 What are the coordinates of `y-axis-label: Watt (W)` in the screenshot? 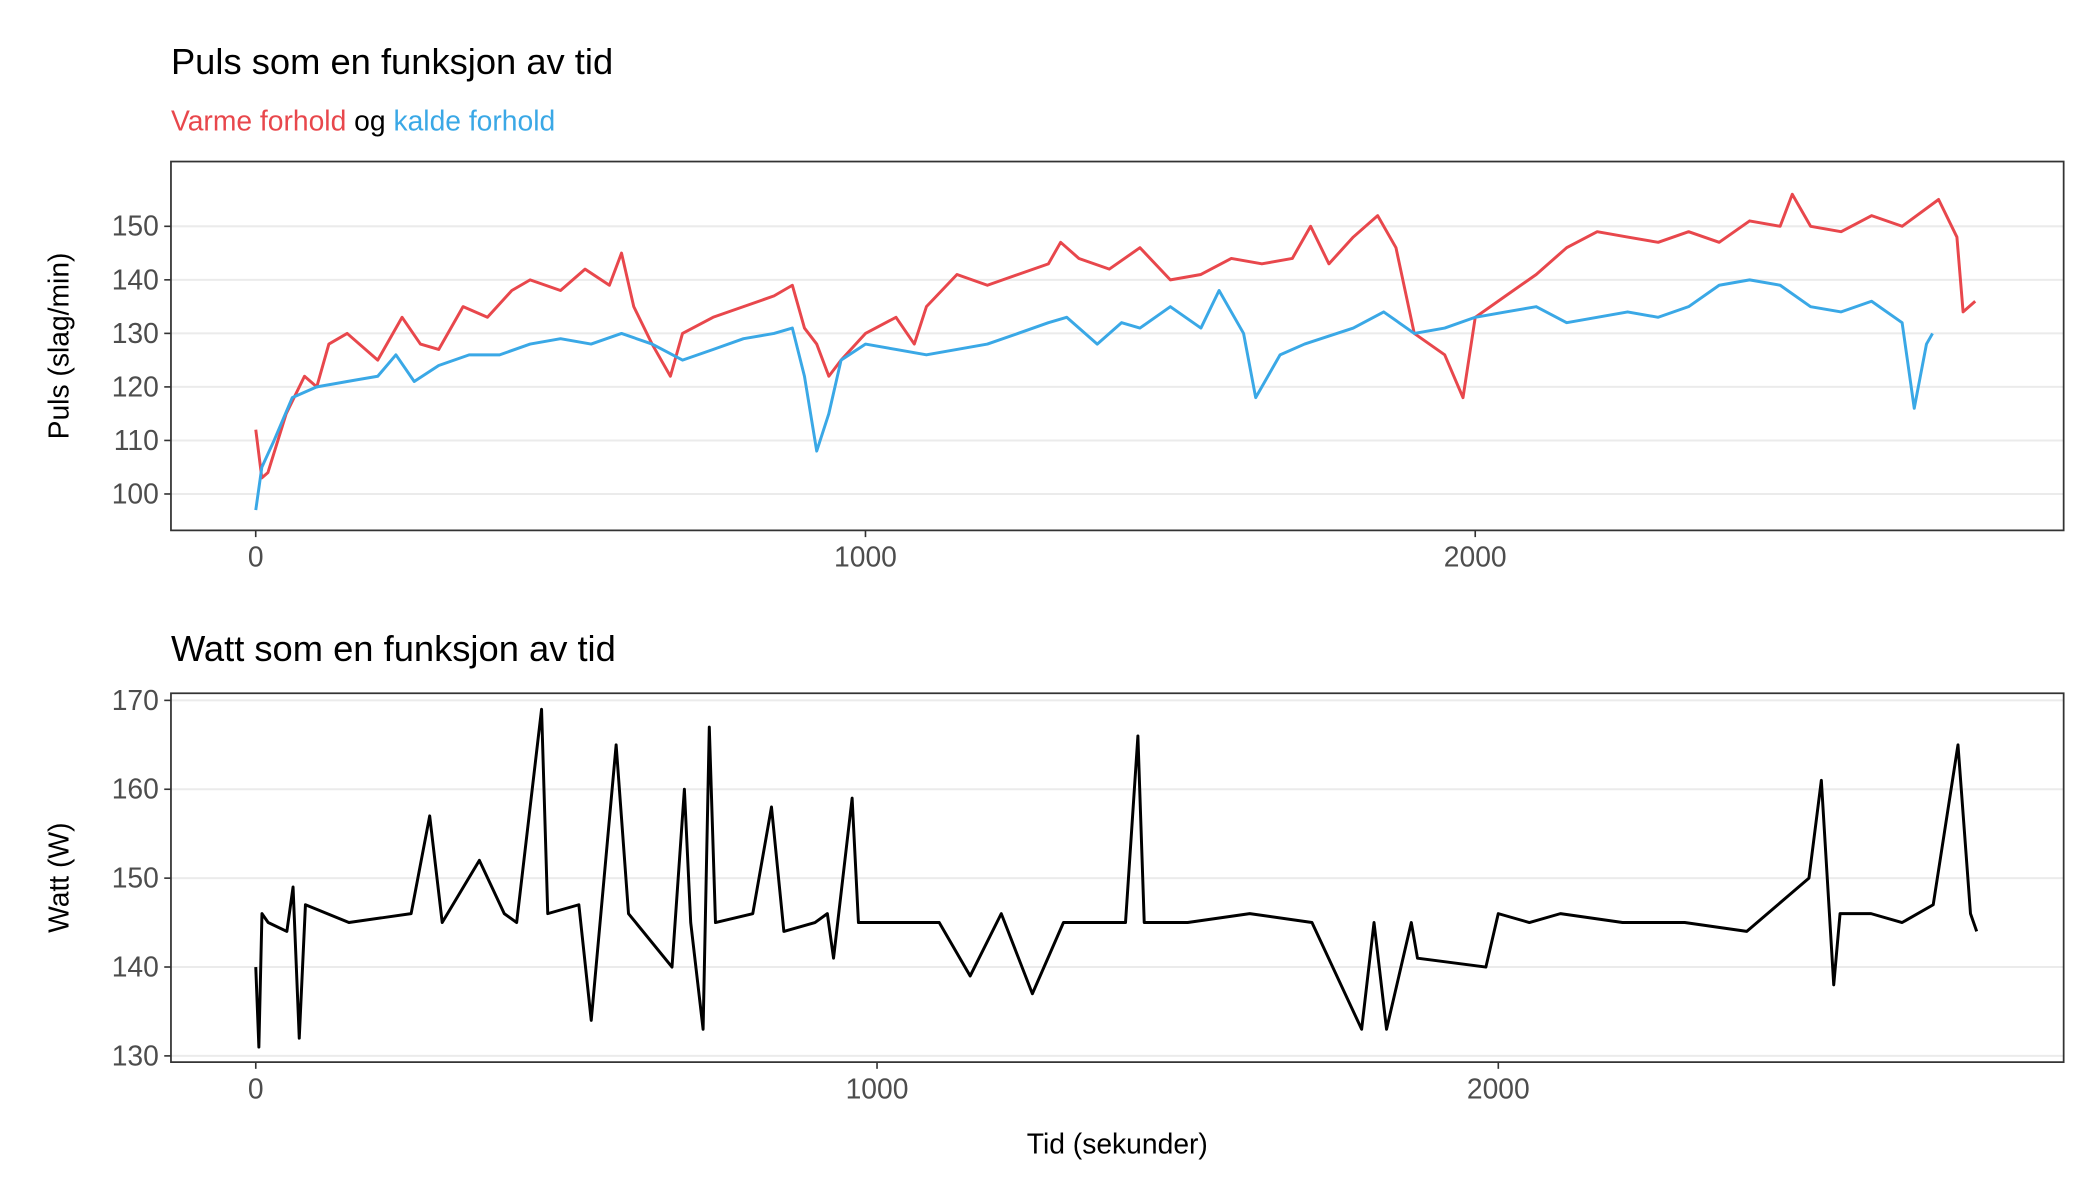 It's located at (59, 878).